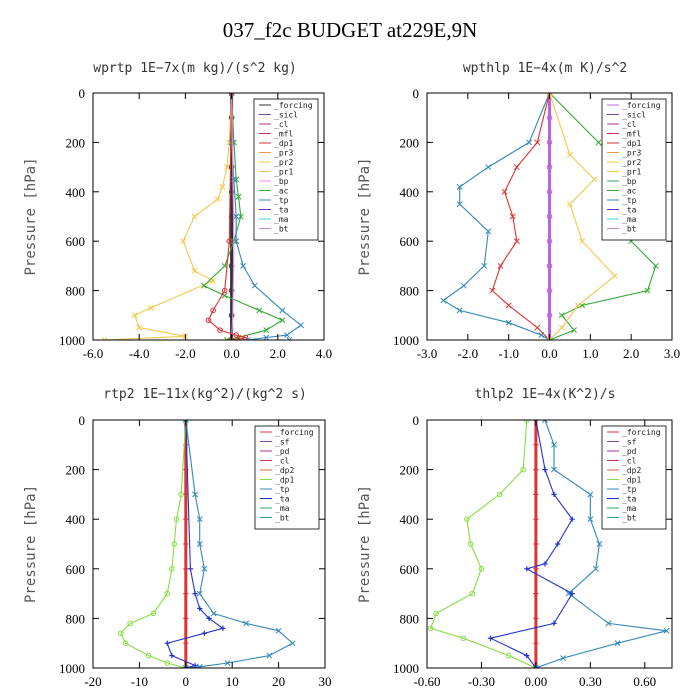  Describe the element at coordinates (153, 544) in the screenshot. I see `series-line-dp1` at that location.